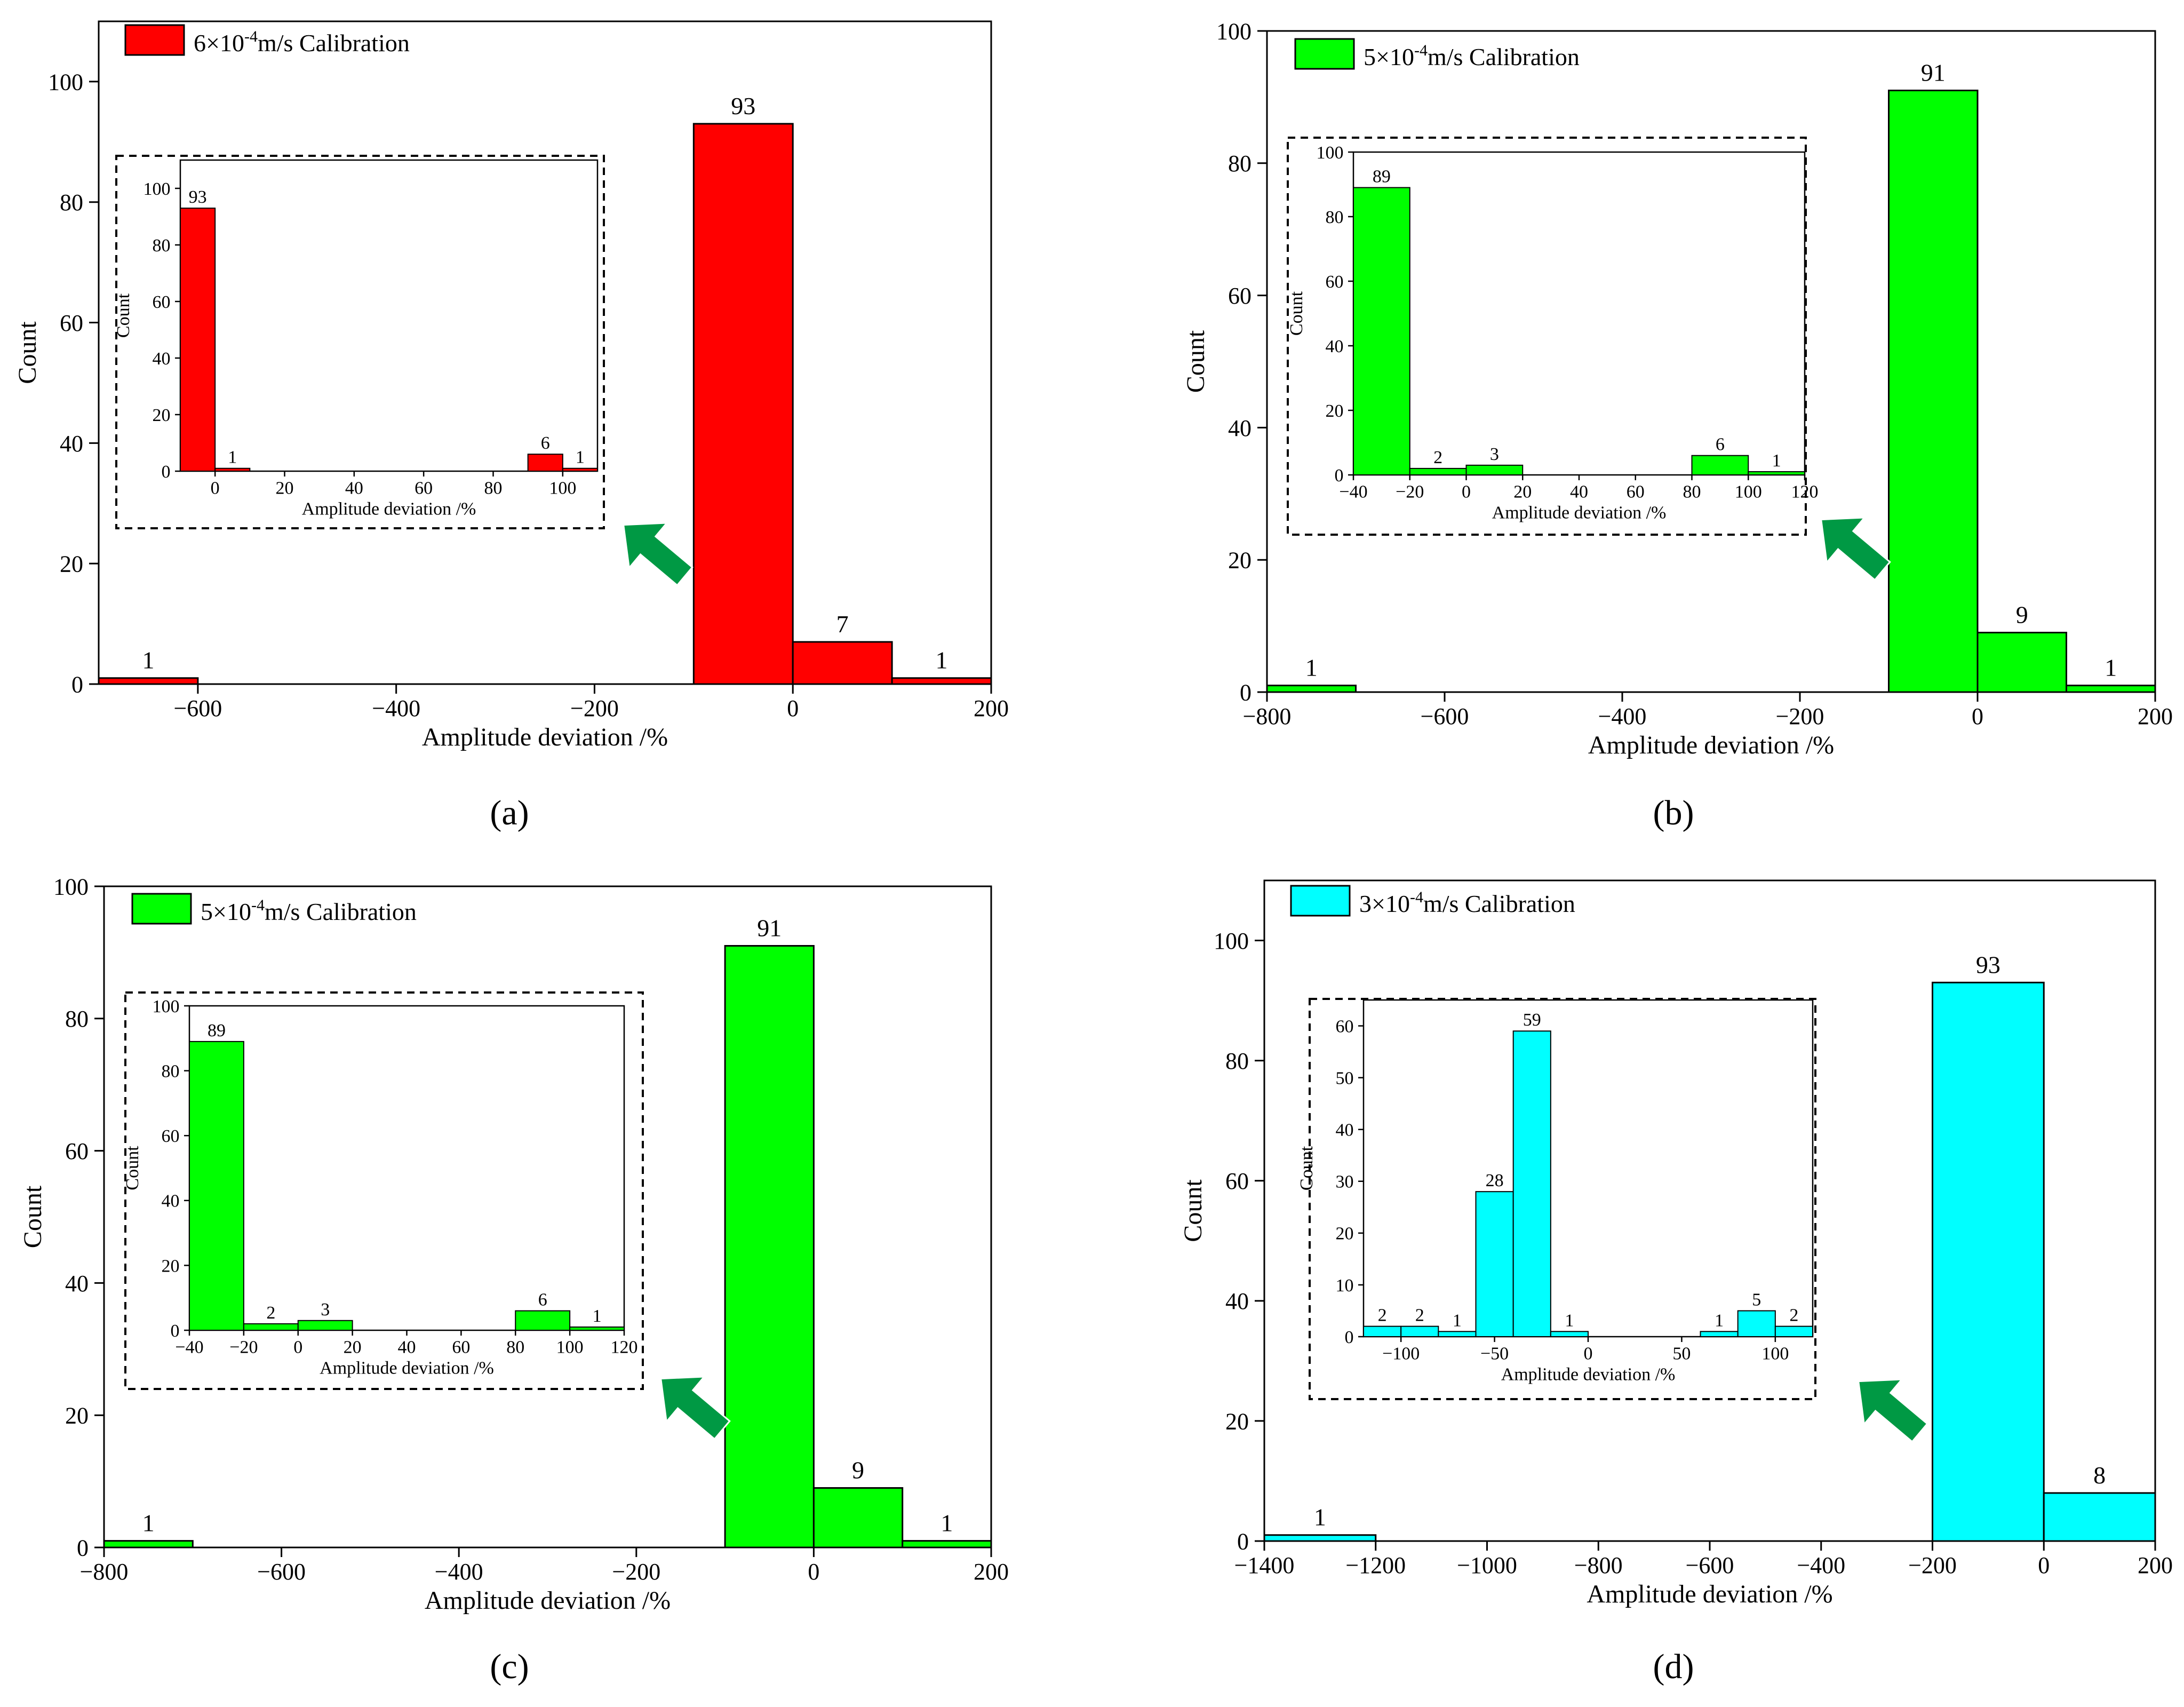  What do you see at coordinates (198, 197) in the screenshot?
I see `inset-bar-value-label: 93` at bounding box center [198, 197].